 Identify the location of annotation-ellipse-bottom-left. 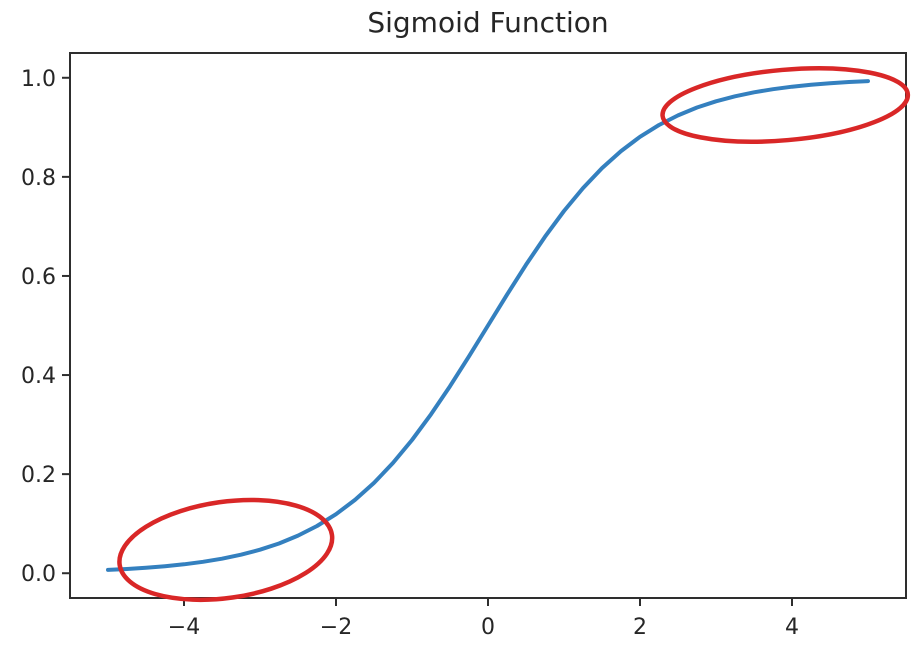
(226, 550).